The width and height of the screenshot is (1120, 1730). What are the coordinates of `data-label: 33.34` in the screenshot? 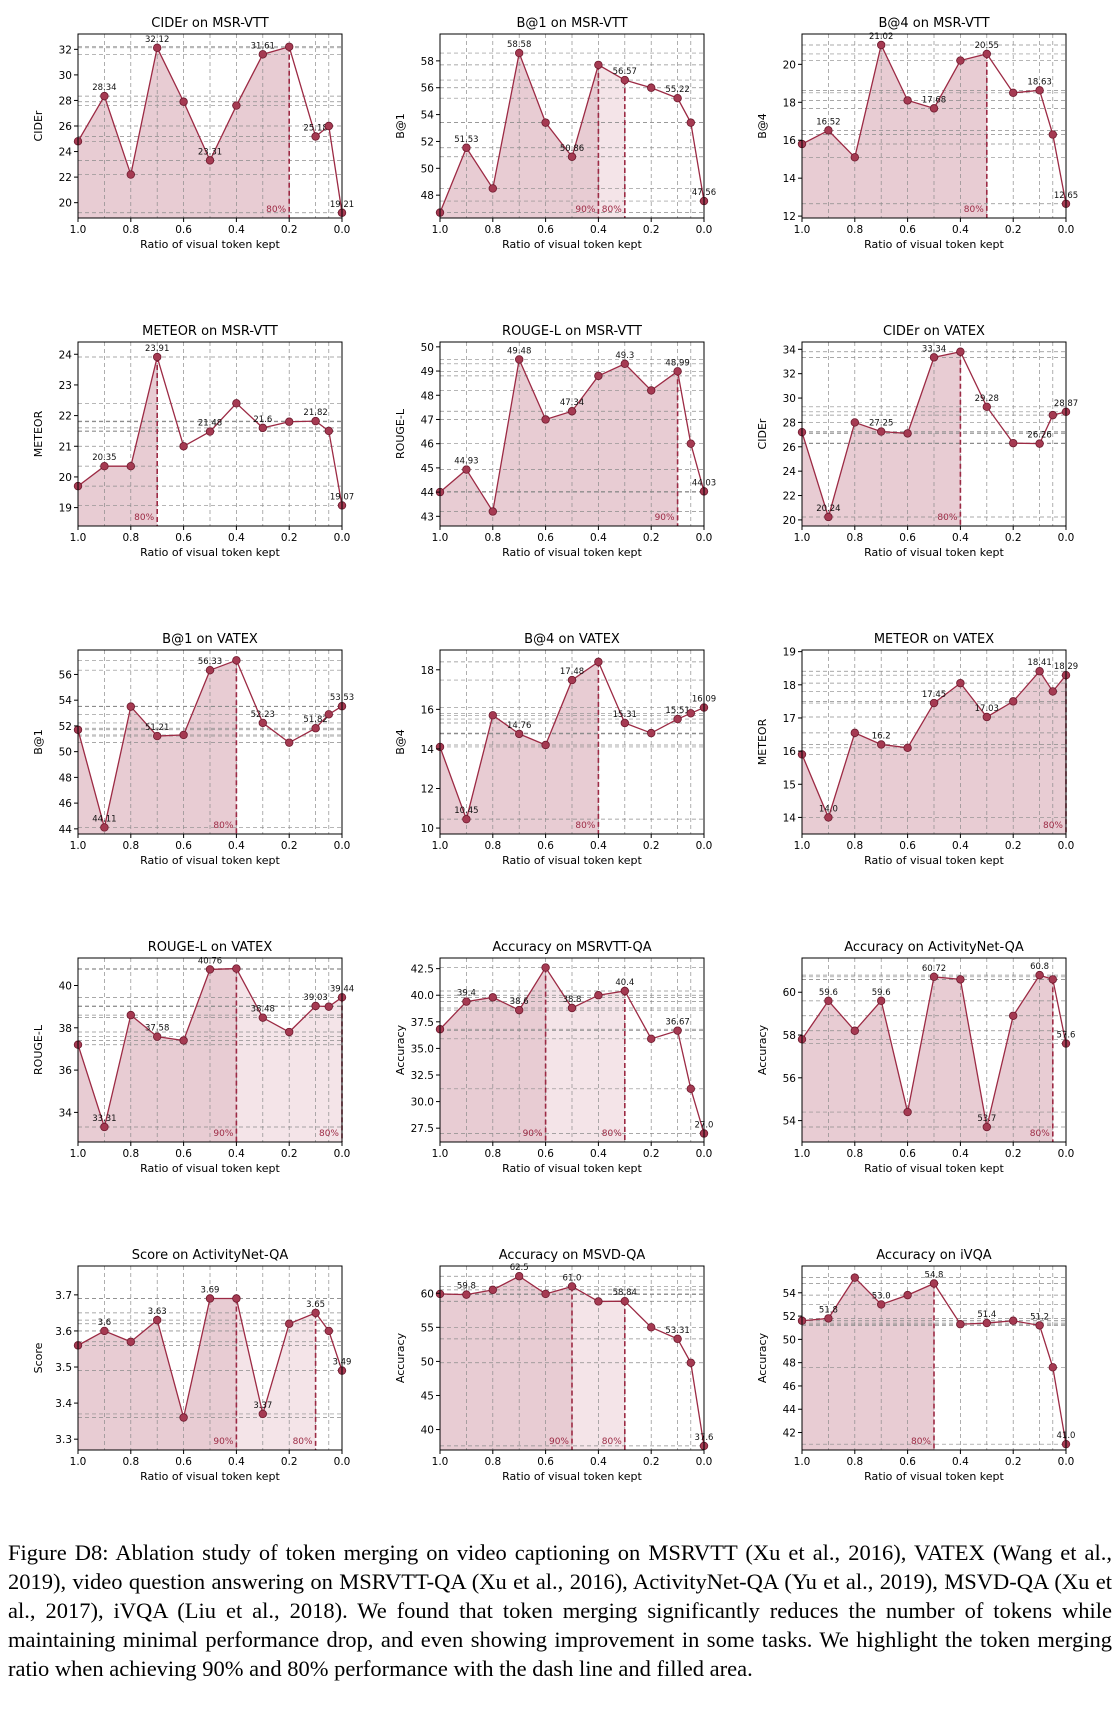 It's located at (934, 349).